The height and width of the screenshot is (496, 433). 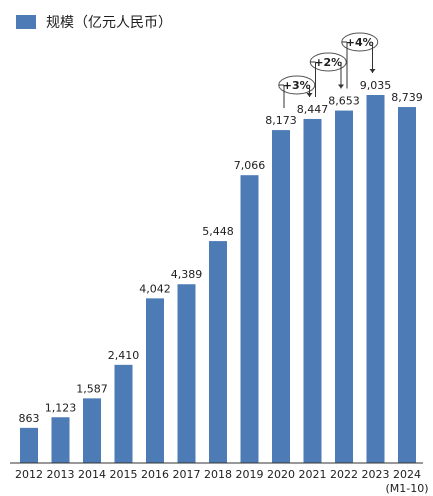 I want to click on bar-2018, so click(x=218, y=352).